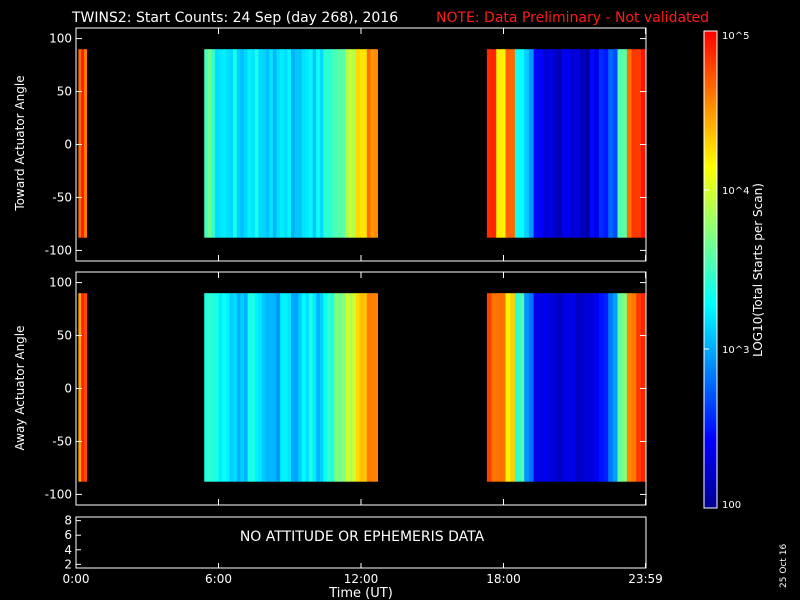 This screenshot has width=800, height=600. What do you see at coordinates (645, 579) in the screenshot?
I see `x-tick-label: 23:59` at bounding box center [645, 579].